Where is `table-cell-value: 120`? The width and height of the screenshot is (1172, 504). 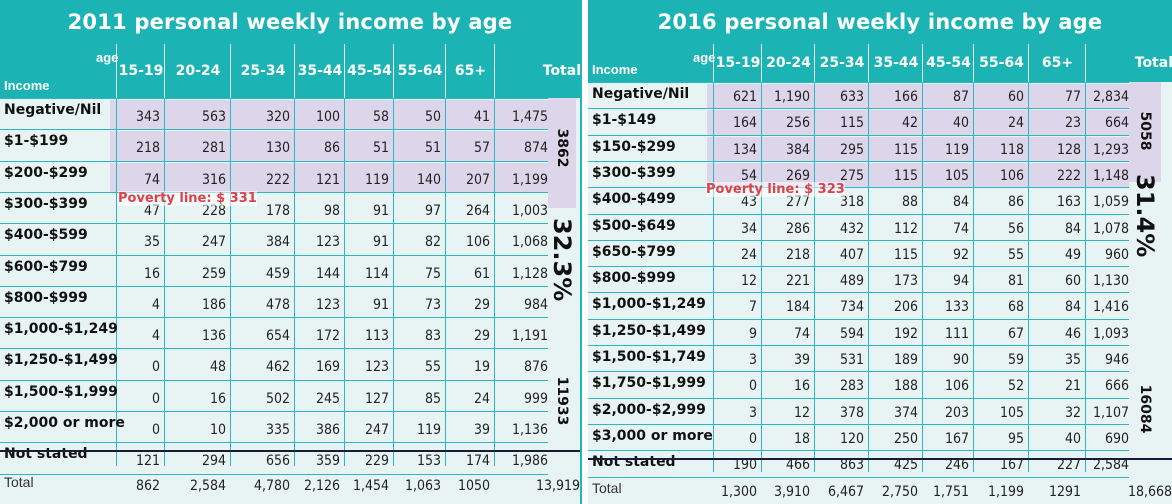 table-cell-value: 120 is located at coordinates (851, 438).